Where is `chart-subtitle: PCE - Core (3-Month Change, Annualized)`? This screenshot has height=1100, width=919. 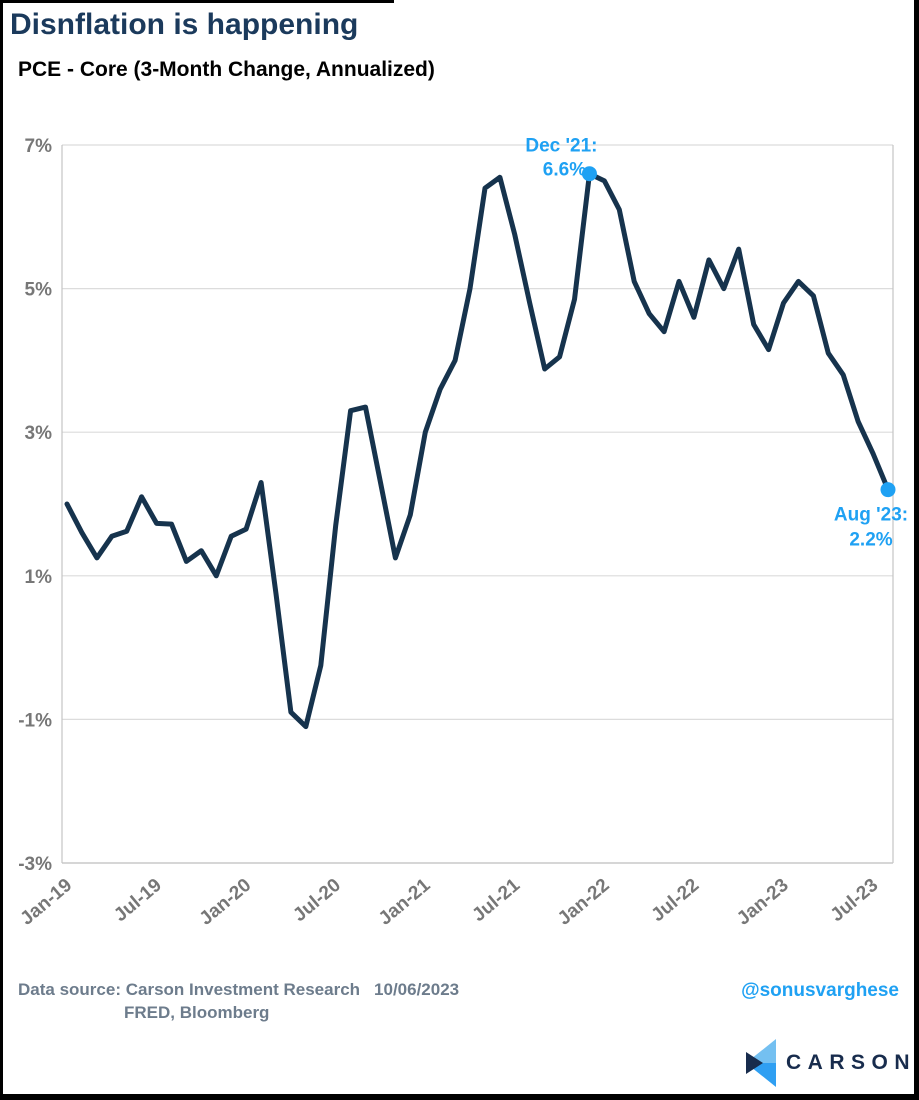
chart-subtitle: PCE - Core (3-Month Change, Annualized) is located at coordinates (226, 69).